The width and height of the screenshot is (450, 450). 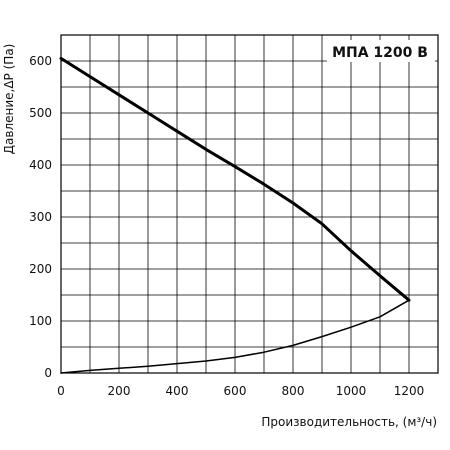 I want to click on model-label-box, so click(x=381, y=51).